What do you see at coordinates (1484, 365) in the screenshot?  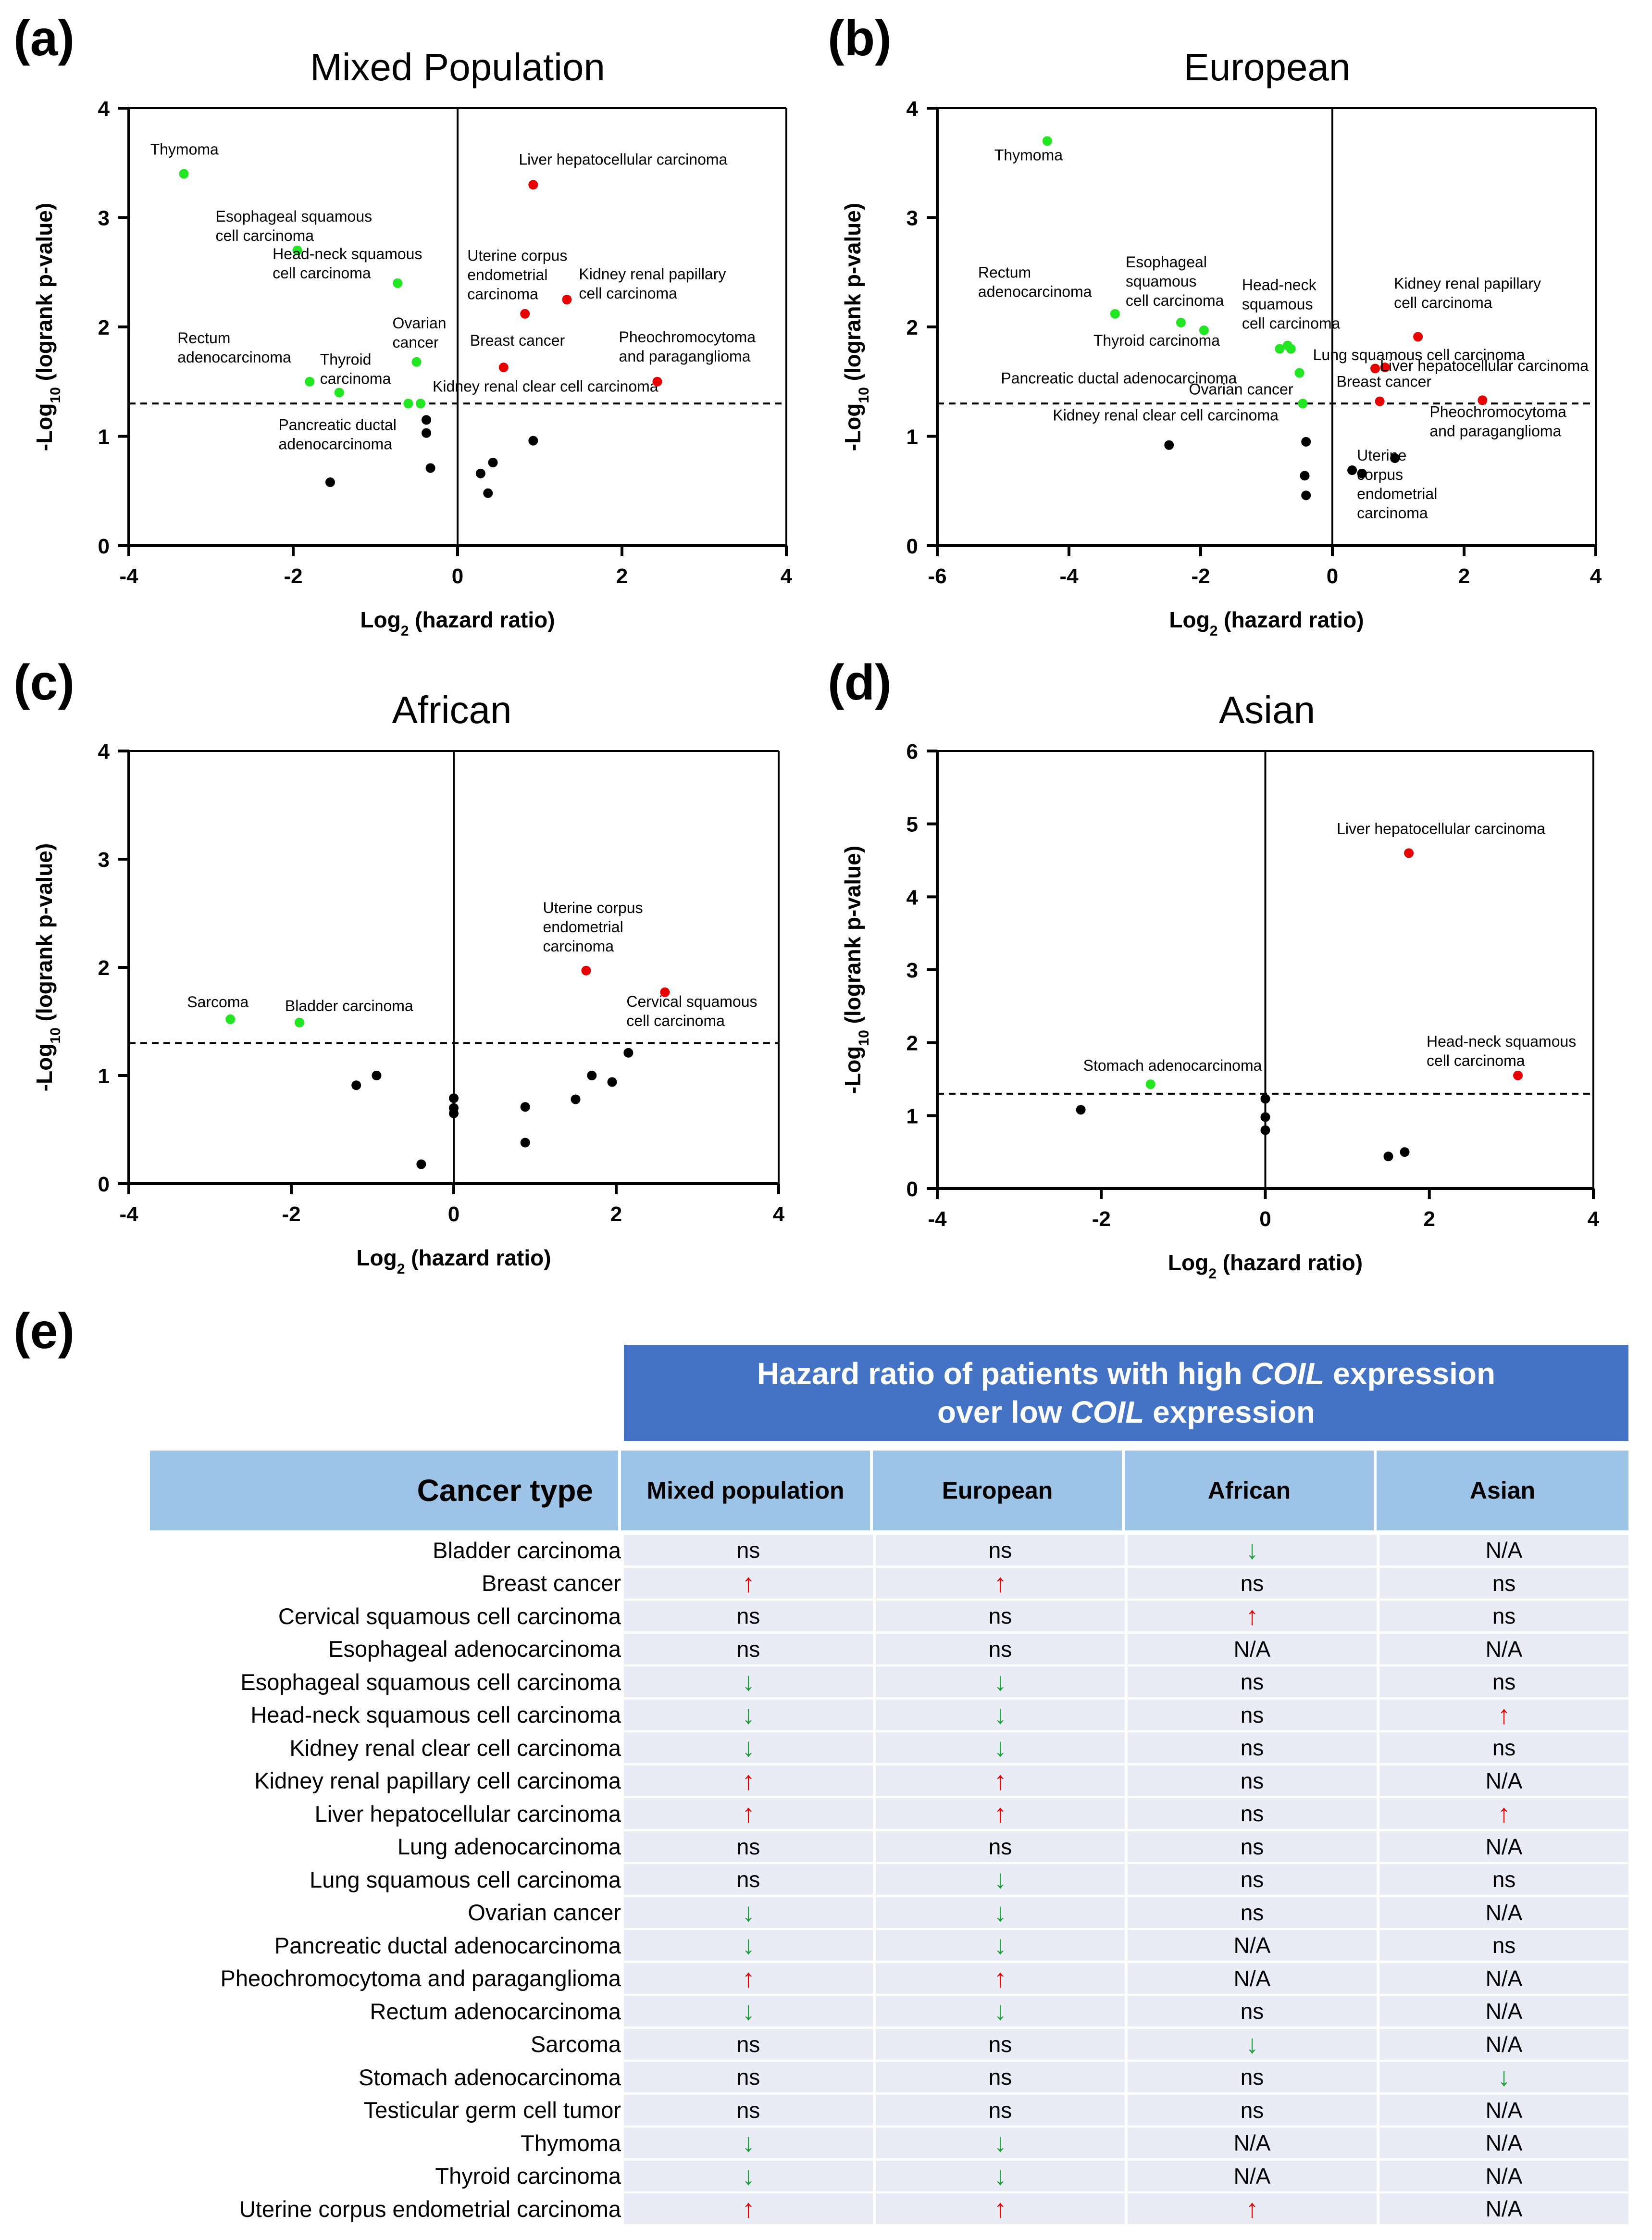 I see `point-label-line: Liver hepatocellular carcinoma` at bounding box center [1484, 365].